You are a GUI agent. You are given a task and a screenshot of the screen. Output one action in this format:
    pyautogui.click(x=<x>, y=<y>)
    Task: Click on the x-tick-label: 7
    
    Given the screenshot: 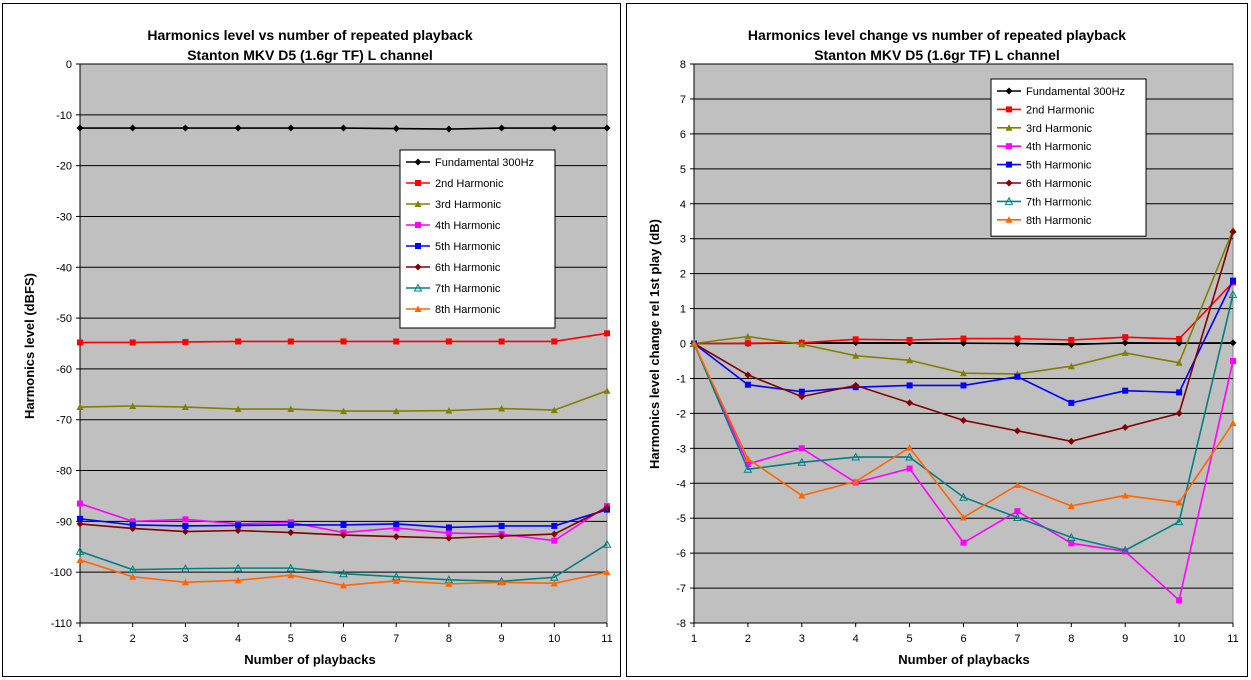 What is the action you would take?
    pyautogui.click(x=396, y=639)
    